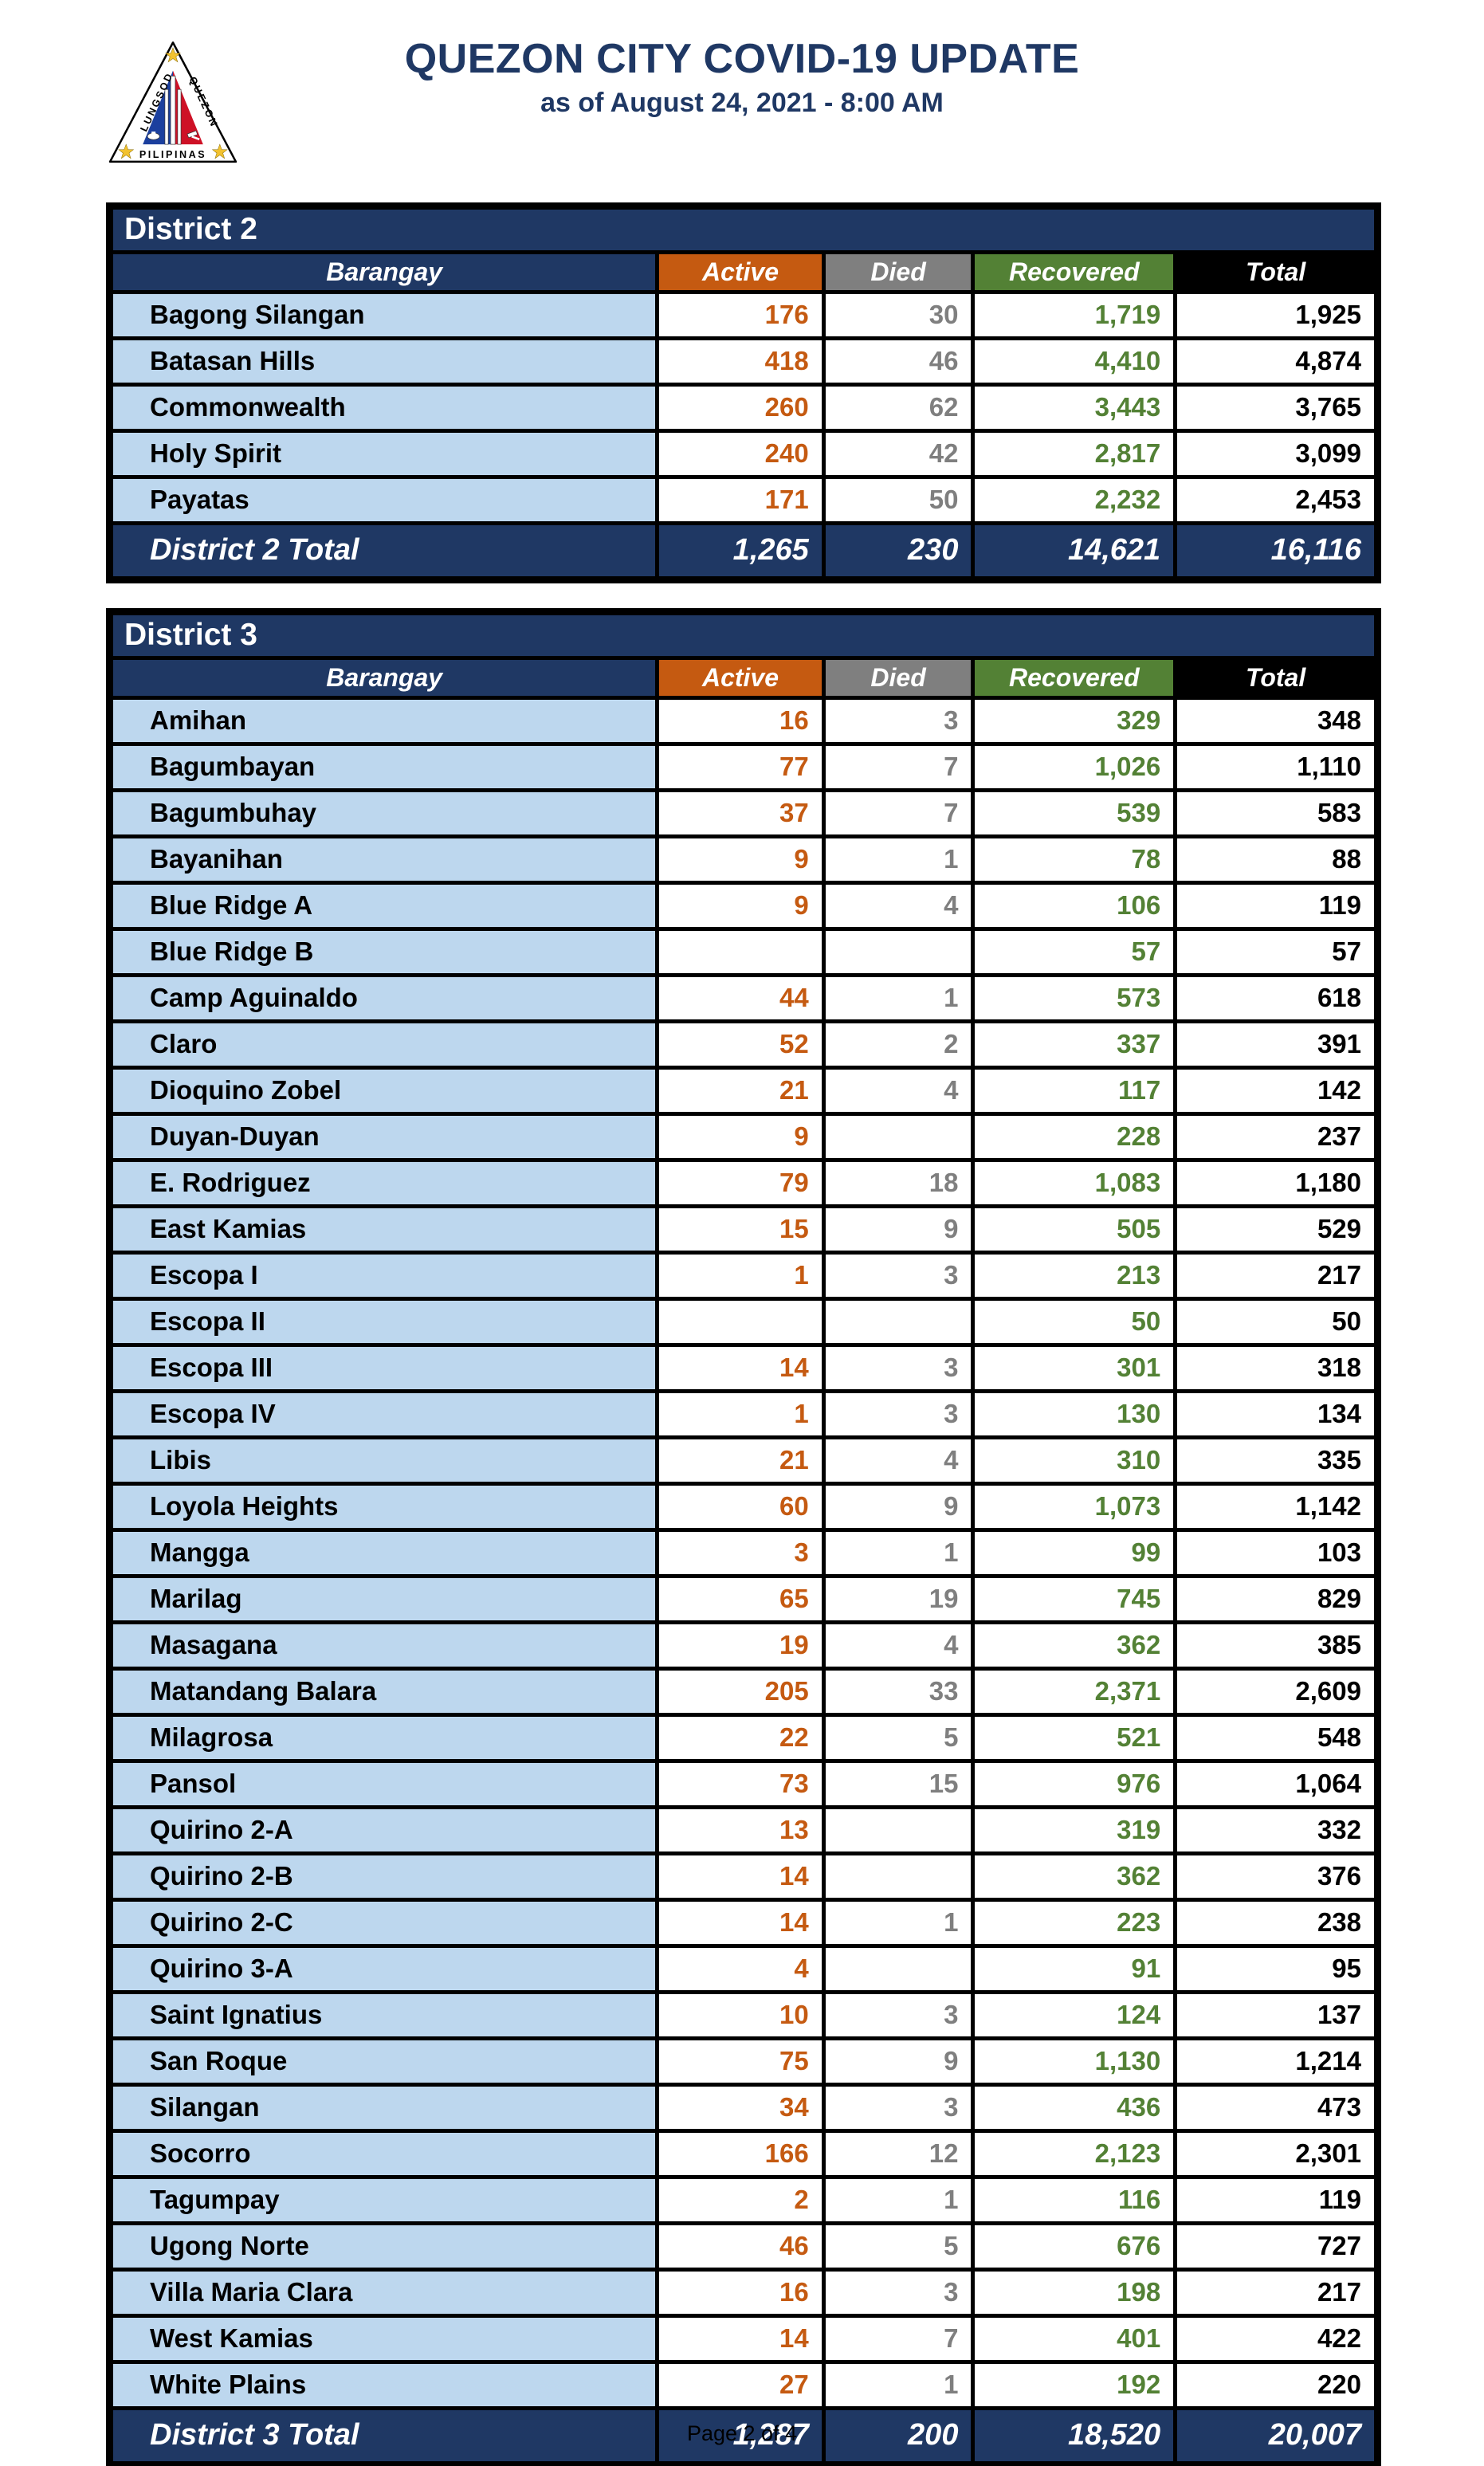 The height and width of the screenshot is (2466, 1484). Describe the element at coordinates (740, 1507) in the screenshot. I see `active-count-cell: 60` at that location.